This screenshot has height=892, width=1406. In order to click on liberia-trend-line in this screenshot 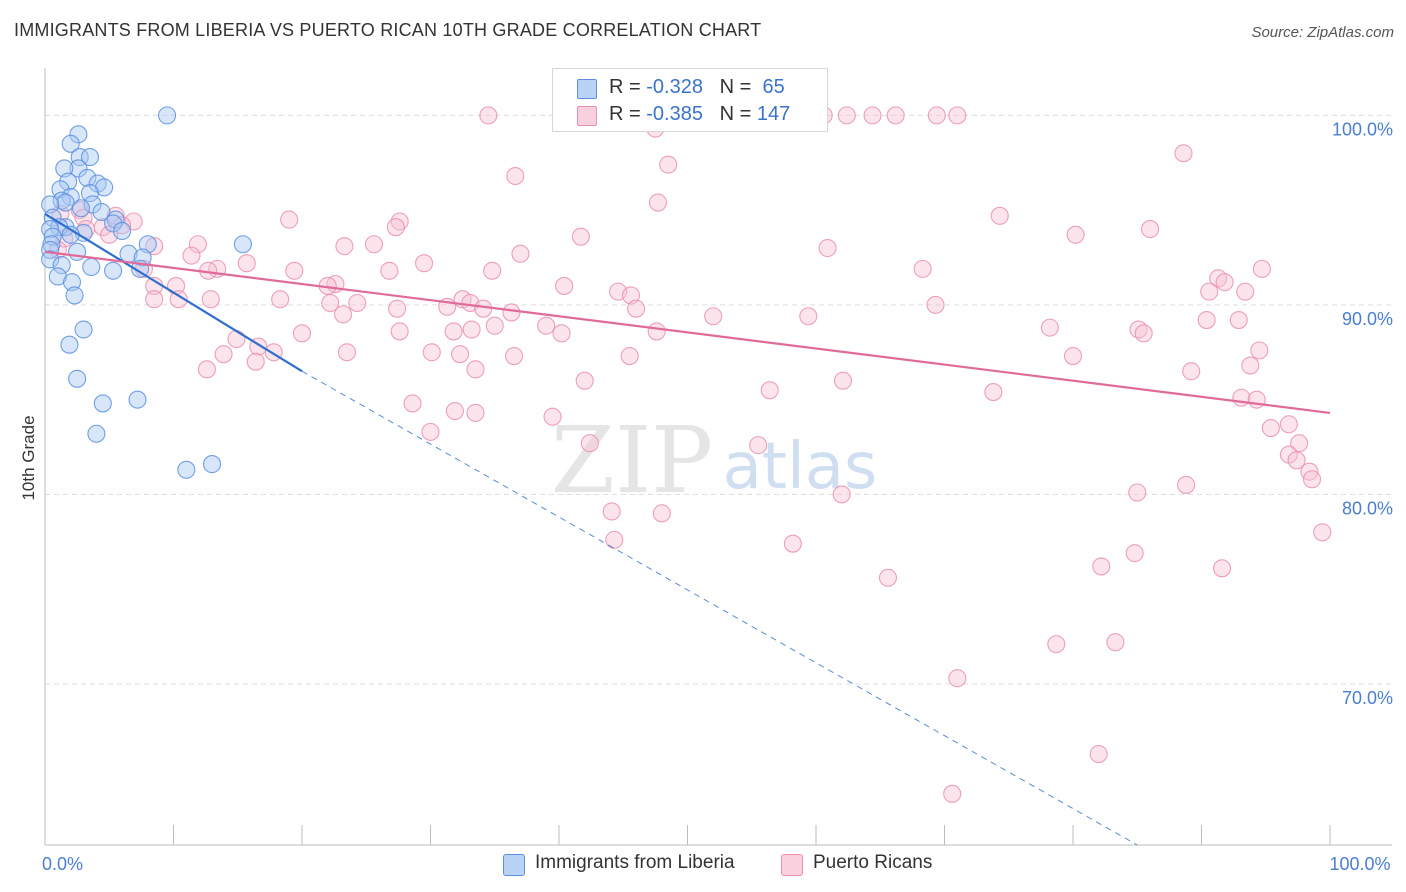, I will do `click(173, 292)`.